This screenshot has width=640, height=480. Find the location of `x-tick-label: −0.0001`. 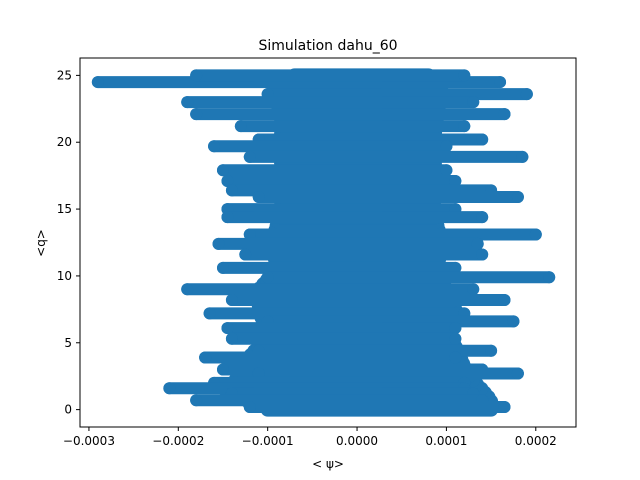

x-tick-label: −0.0001 is located at coordinates (268, 441).